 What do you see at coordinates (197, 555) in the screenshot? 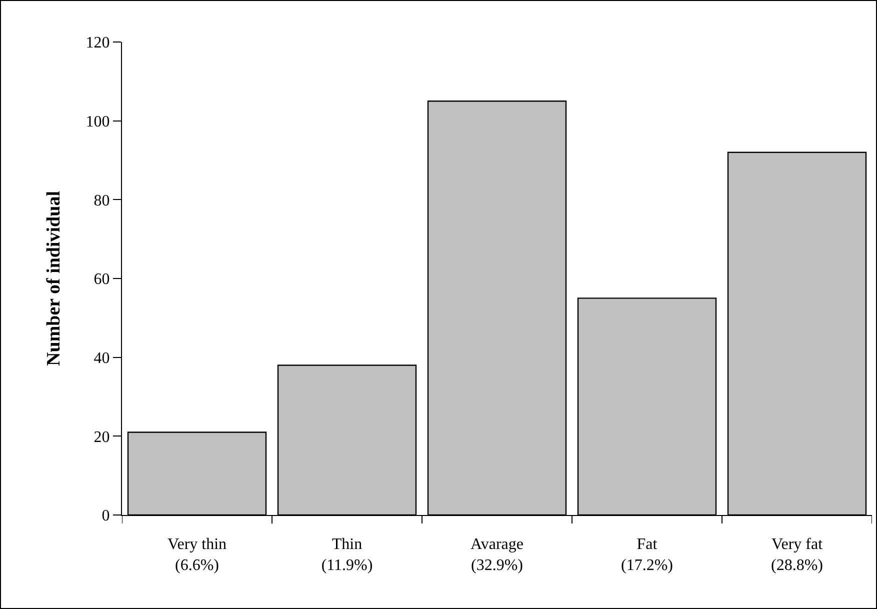
I see `x-tick-label: Very thin (6.6%)` at bounding box center [197, 555].